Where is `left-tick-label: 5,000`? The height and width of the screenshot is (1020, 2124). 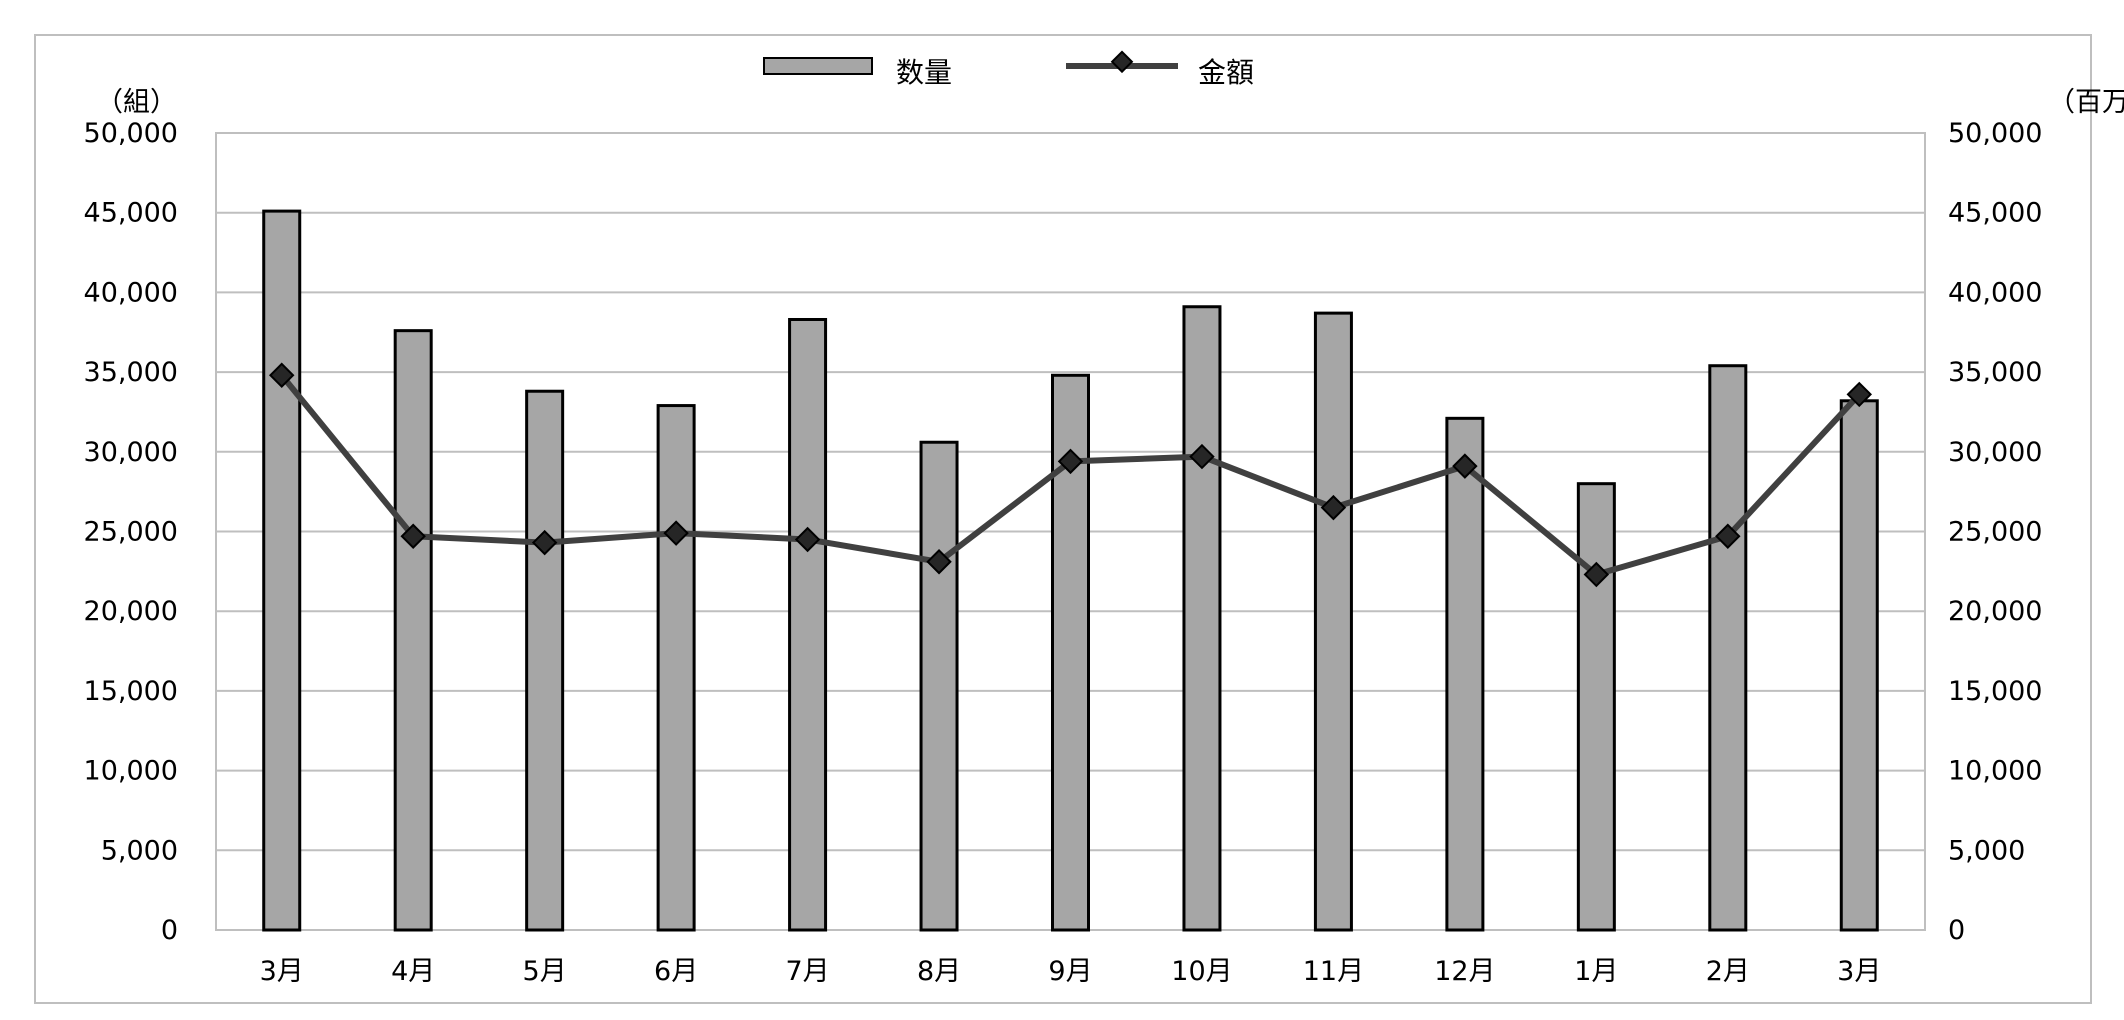
left-tick-label: 5,000 is located at coordinates (139, 850).